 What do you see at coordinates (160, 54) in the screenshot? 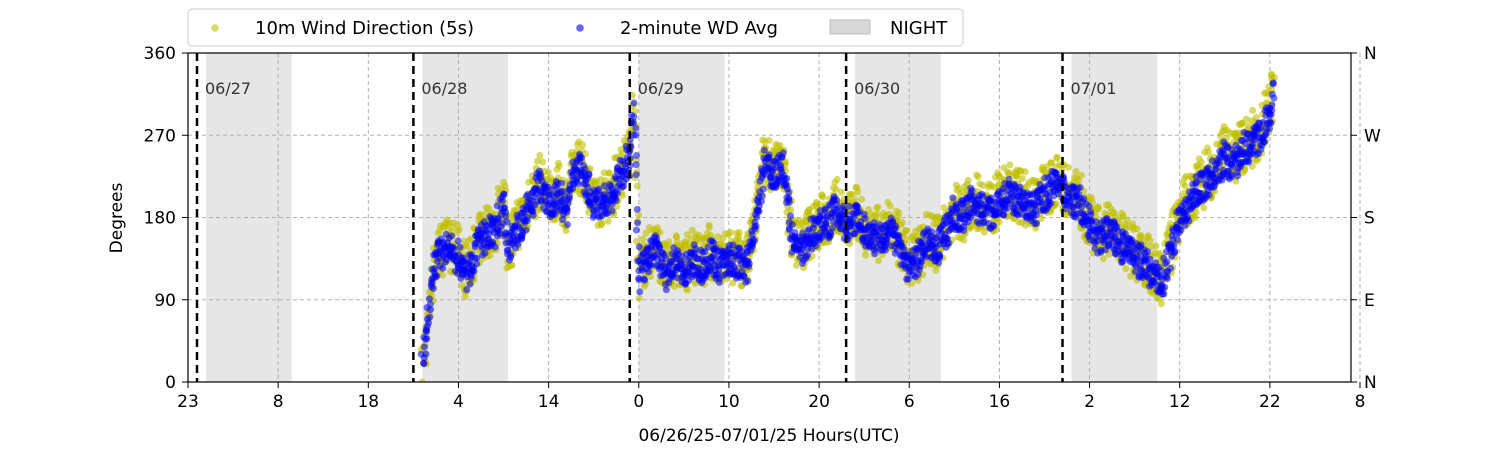
I see `y-tick-label: 360` at bounding box center [160, 54].